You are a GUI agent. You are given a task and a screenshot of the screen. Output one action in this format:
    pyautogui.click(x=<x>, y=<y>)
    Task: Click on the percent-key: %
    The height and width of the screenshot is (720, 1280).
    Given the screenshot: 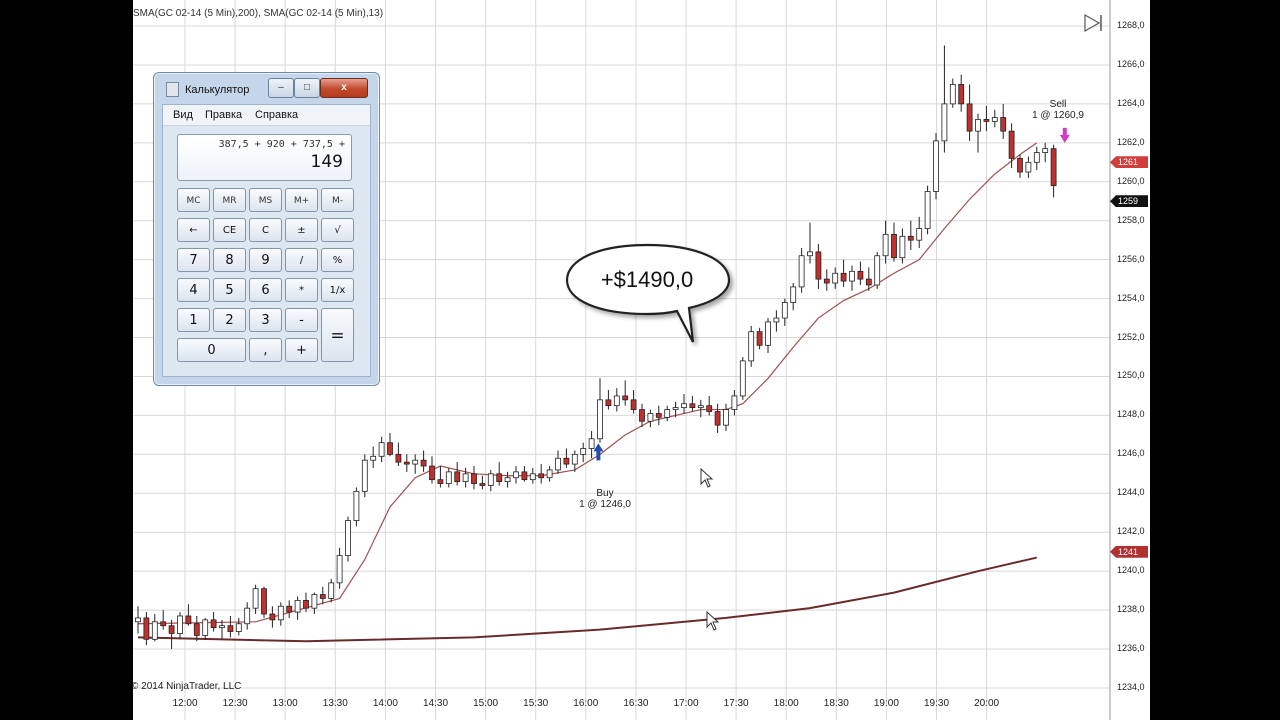 What is the action you would take?
    pyautogui.click(x=337, y=260)
    